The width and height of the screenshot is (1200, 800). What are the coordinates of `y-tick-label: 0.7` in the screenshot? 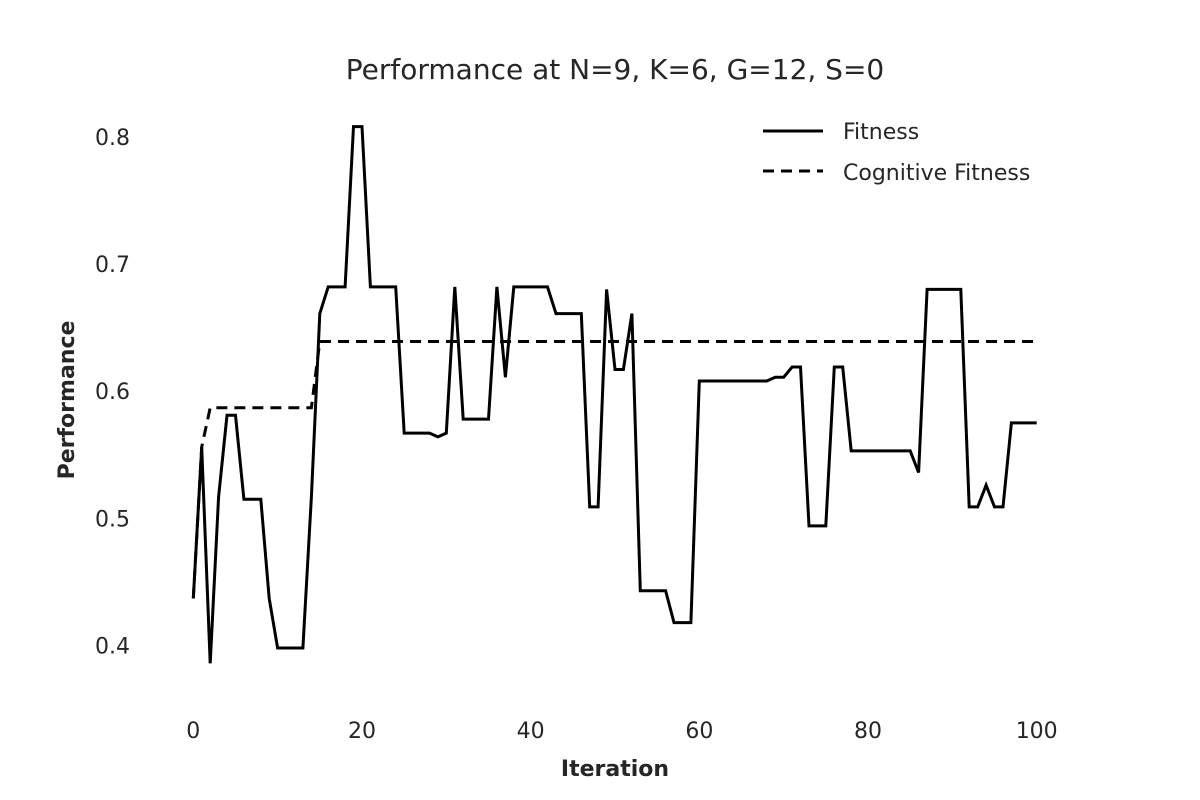 It's located at (112, 265).